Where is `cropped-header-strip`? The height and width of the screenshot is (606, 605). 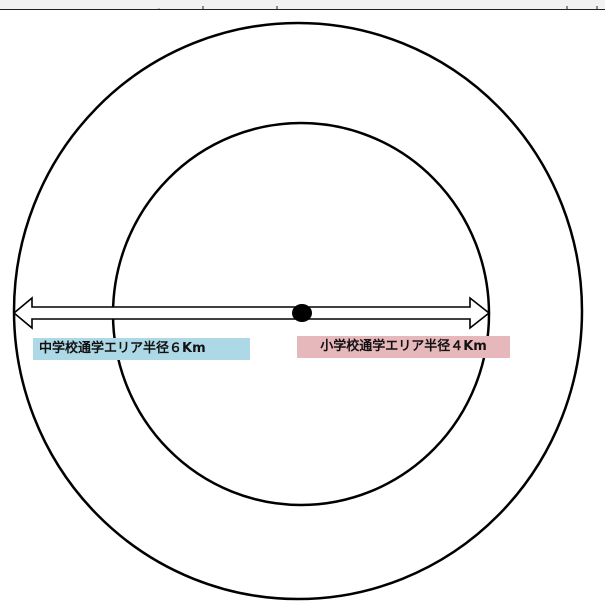
cropped-header-strip is located at coordinates (302, 5).